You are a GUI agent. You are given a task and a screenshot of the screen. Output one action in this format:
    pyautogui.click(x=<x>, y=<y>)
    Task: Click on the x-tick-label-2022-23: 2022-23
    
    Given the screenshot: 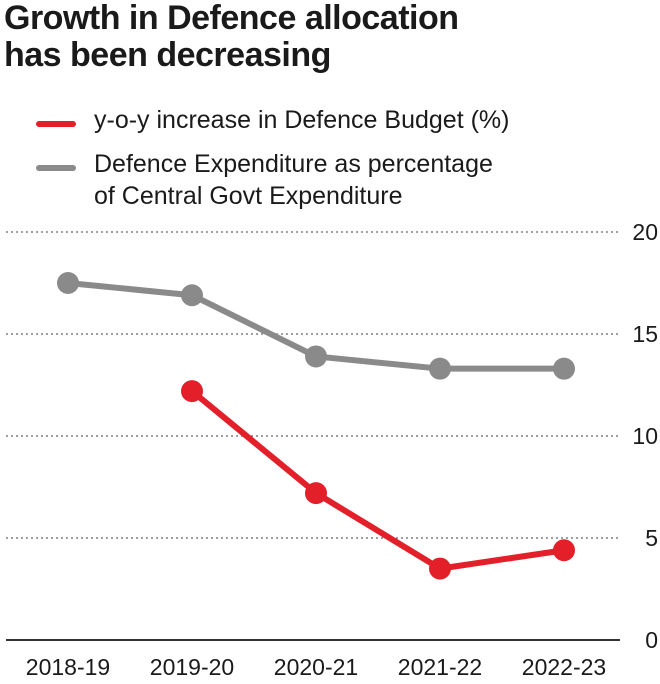 What is the action you would take?
    pyautogui.click(x=564, y=667)
    